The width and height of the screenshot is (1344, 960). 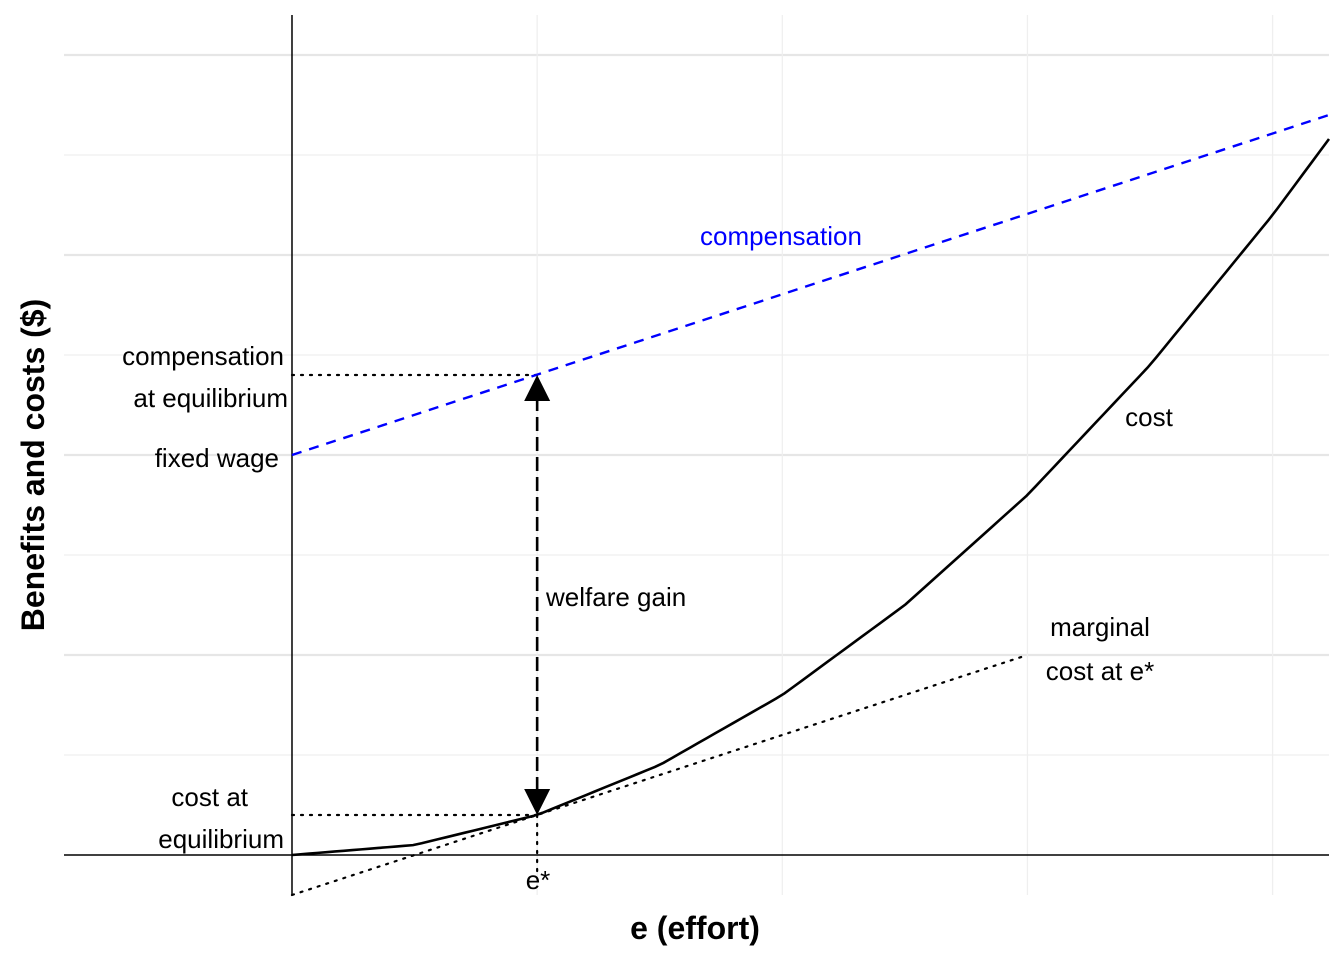 I want to click on welfare-gain-arrowhead-bottom, so click(x=537, y=802).